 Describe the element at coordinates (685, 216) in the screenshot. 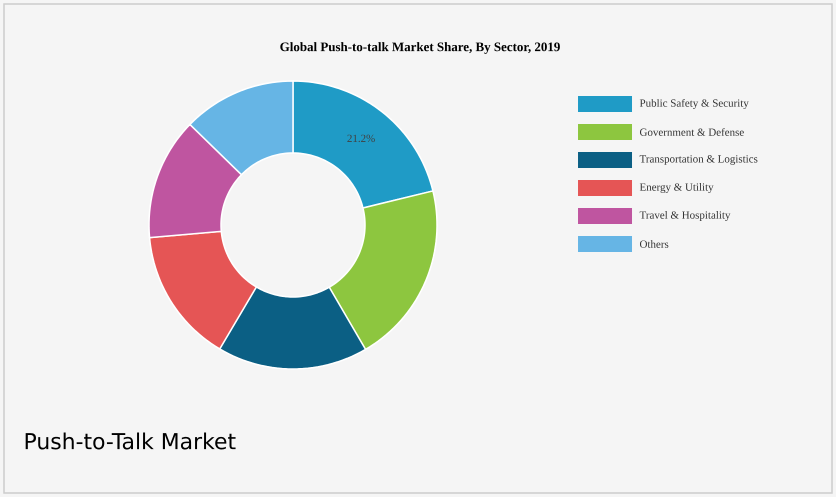

I see `legend-label: Travel & Hospitality` at that location.